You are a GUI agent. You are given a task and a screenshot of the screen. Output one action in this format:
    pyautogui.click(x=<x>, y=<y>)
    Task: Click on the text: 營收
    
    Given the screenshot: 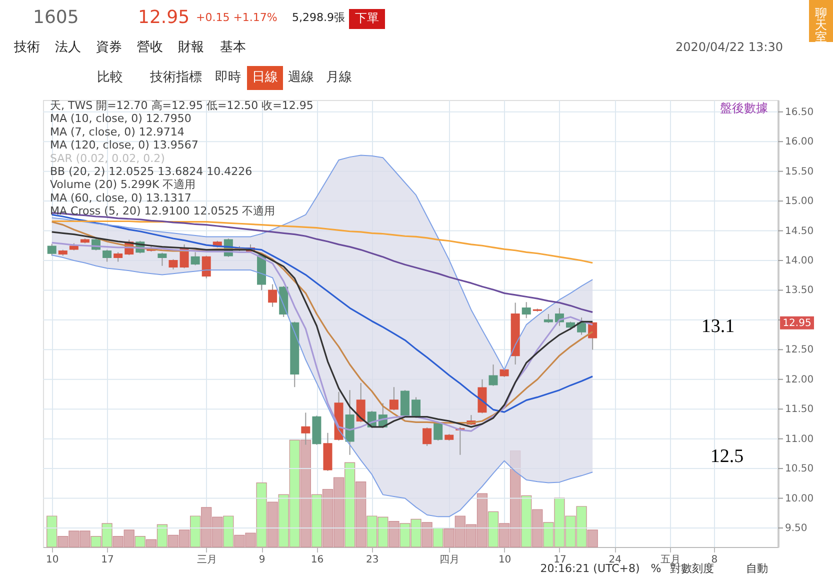 What is the action you would take?
    pyautogui.click(x=150, y=47)
    